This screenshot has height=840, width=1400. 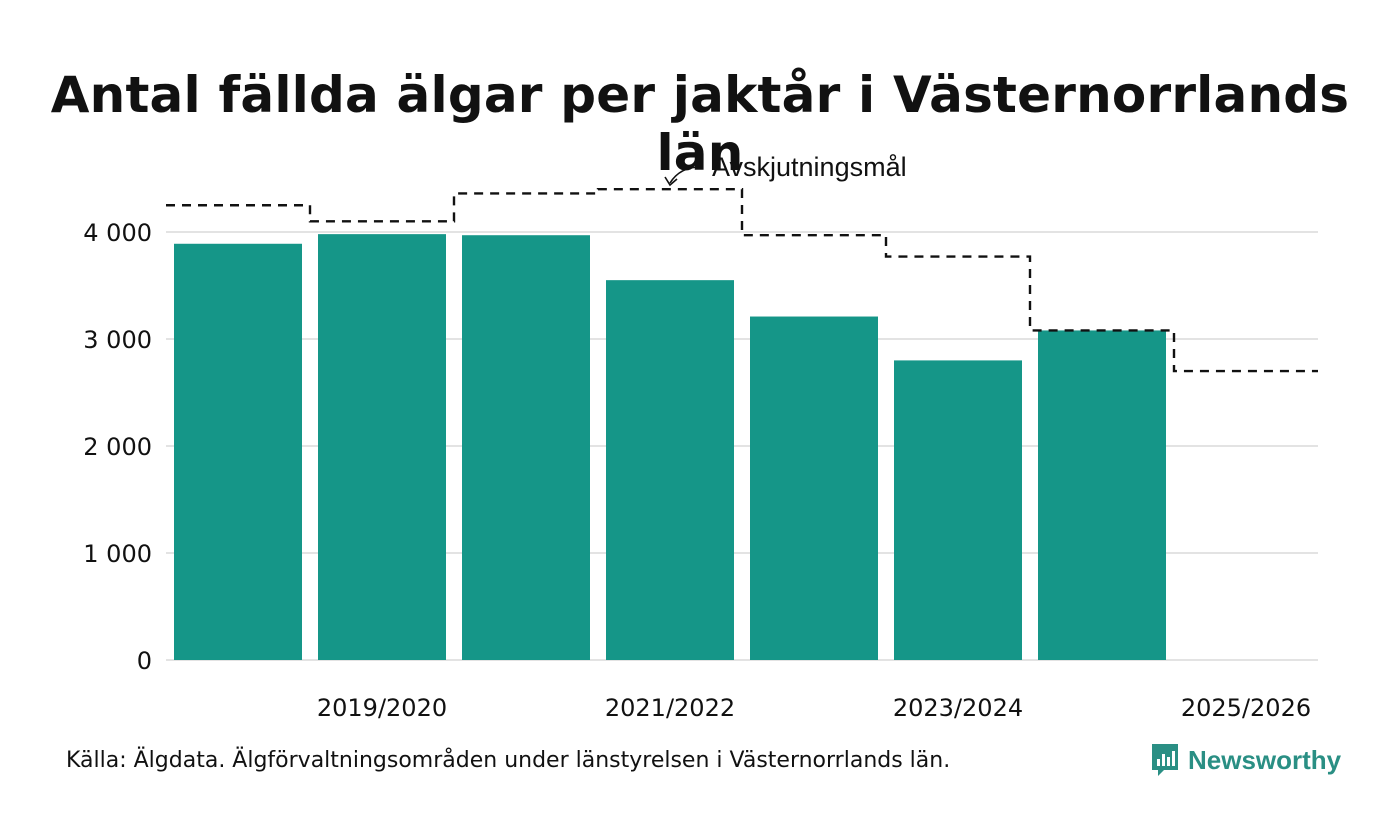 I want to click on x-tick-label: 2019/2020, so click(x=382, y=708).